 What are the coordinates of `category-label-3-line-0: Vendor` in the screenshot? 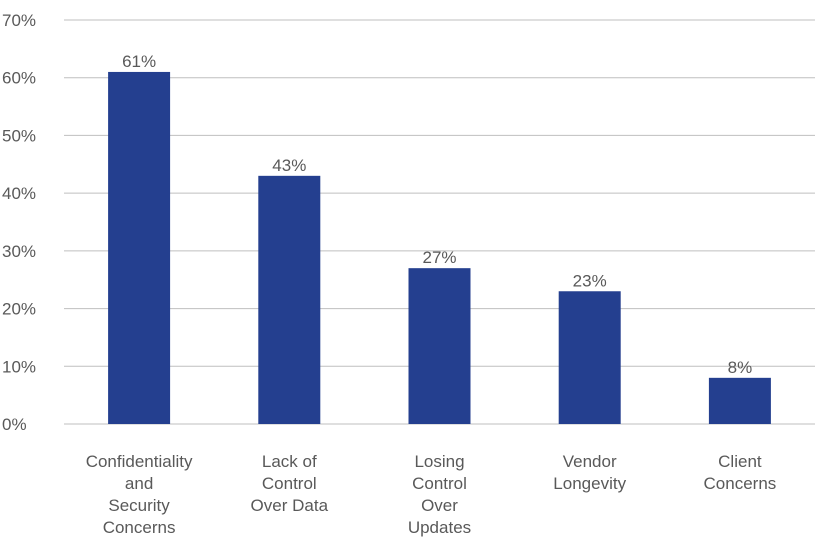 It's located at (590, 461).